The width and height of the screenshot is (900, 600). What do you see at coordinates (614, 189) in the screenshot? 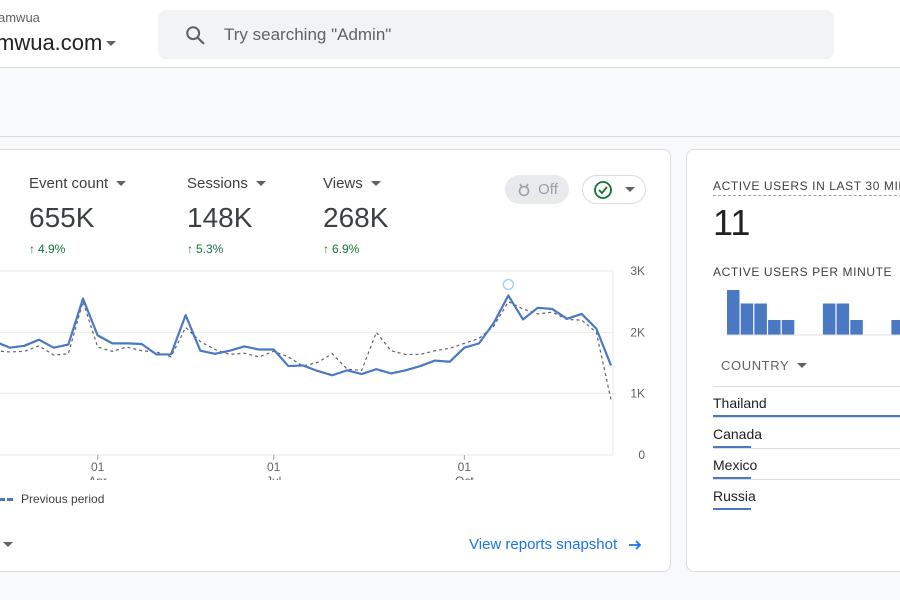
I see `data-quality-button` at bounding box center [614, 189].